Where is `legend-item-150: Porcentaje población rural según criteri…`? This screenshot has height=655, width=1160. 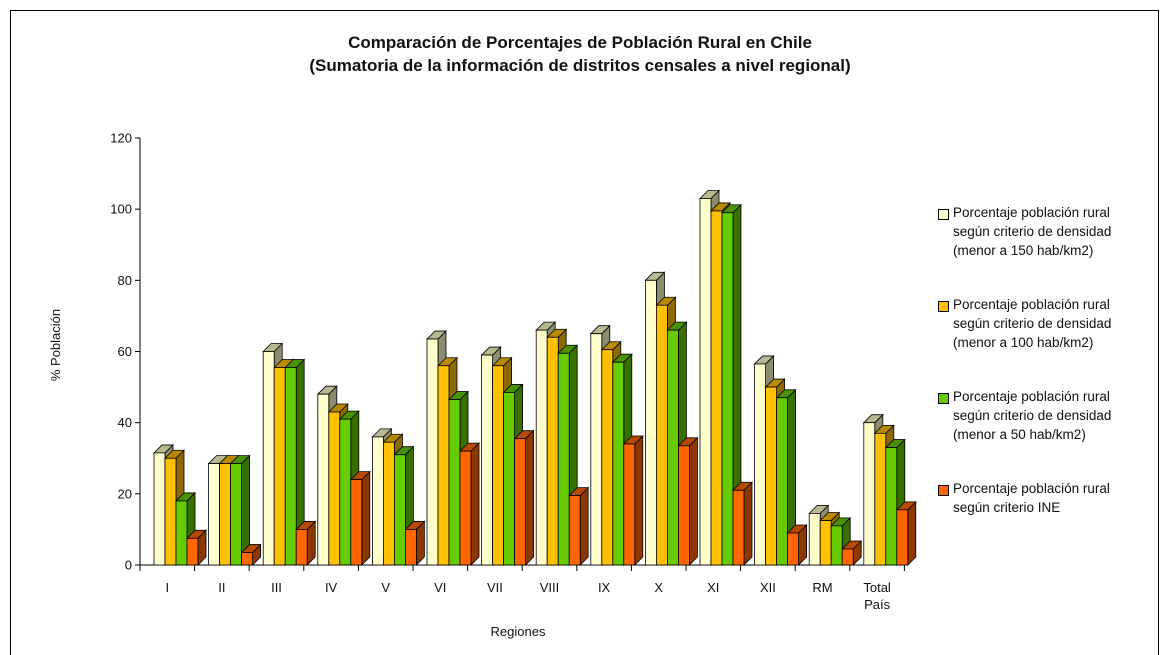
legend-item-150: Porcentaje población rural según criteri… is located at coordinates (1048, 249).